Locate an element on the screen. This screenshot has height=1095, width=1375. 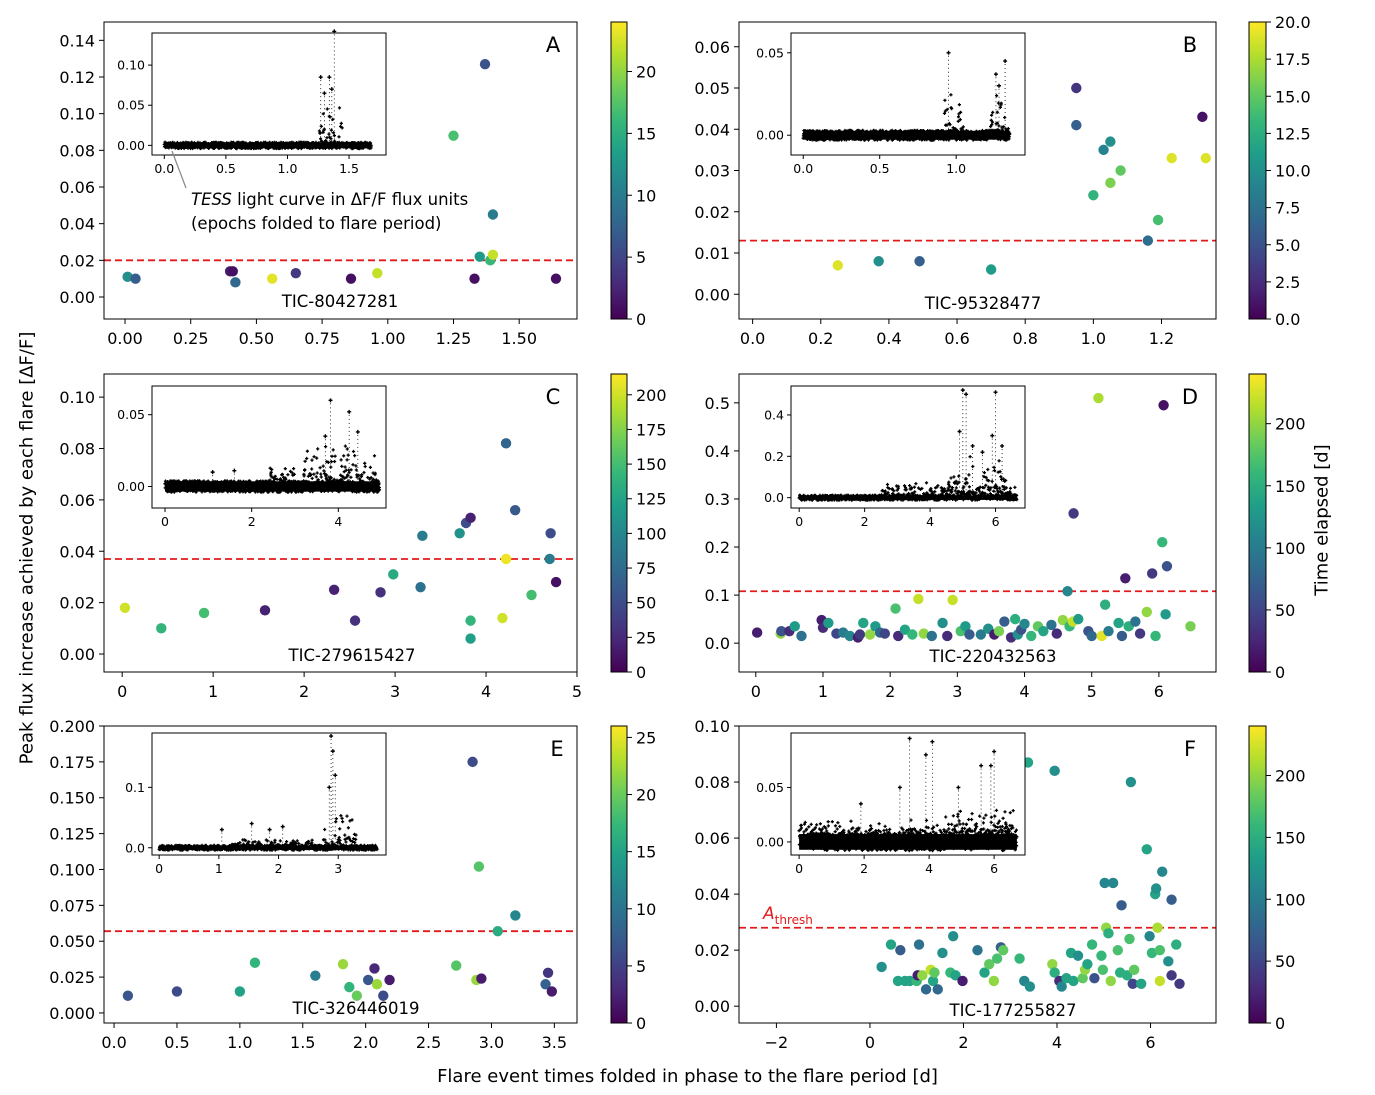
x-tick-label: 1.0 is located at coordinates (1093, 338).